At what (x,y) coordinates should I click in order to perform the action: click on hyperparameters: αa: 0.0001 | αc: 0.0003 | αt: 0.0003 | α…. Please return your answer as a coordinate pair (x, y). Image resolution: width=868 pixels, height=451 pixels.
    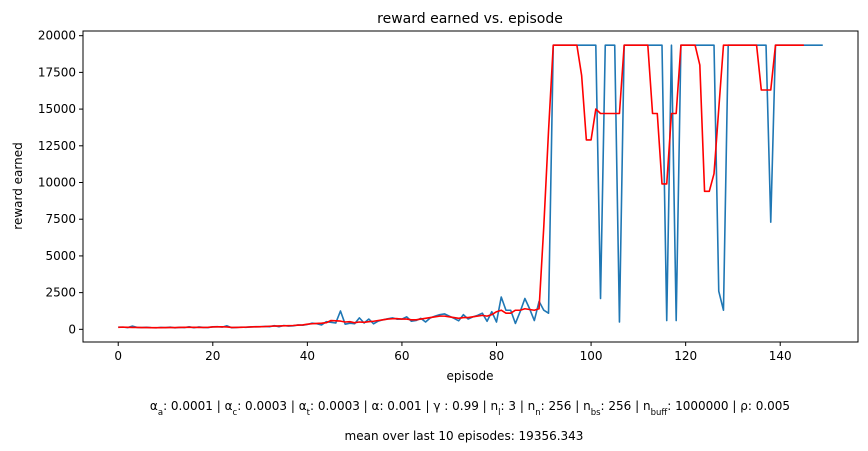
    Looking at the image, I should click on (470, 408).